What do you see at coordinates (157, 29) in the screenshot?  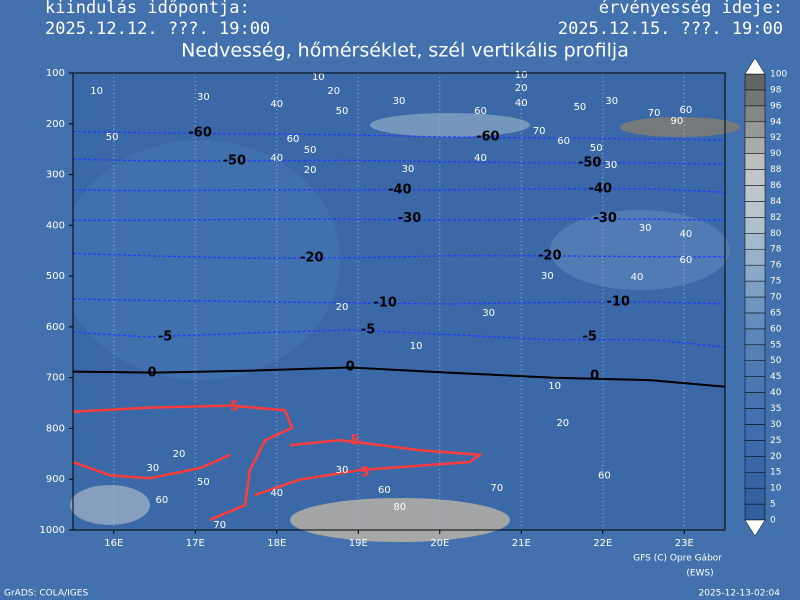 I see `start-time: 2025.12.12. ???. 19:00` at bounding box center [157, 29].